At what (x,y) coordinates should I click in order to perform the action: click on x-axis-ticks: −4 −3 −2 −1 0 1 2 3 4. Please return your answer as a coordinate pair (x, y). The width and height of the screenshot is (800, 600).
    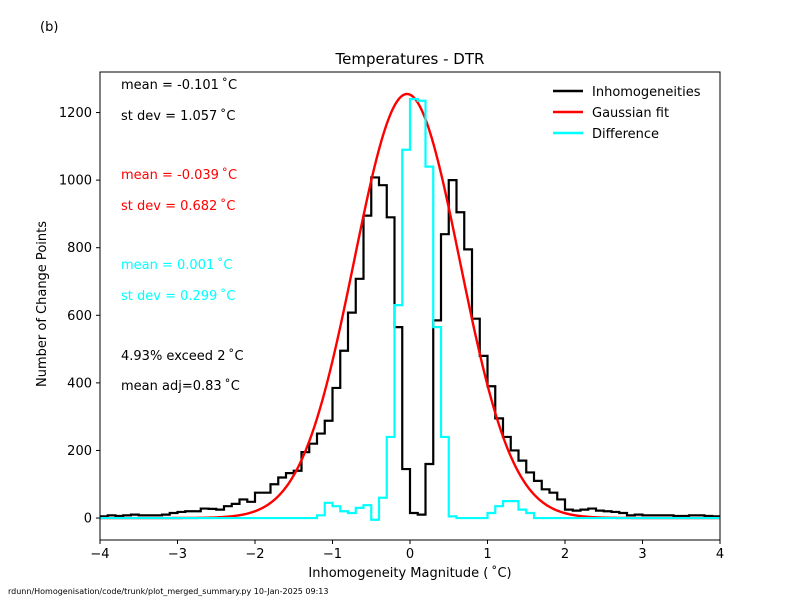
    Looking at the image, I should click on (407, 551).